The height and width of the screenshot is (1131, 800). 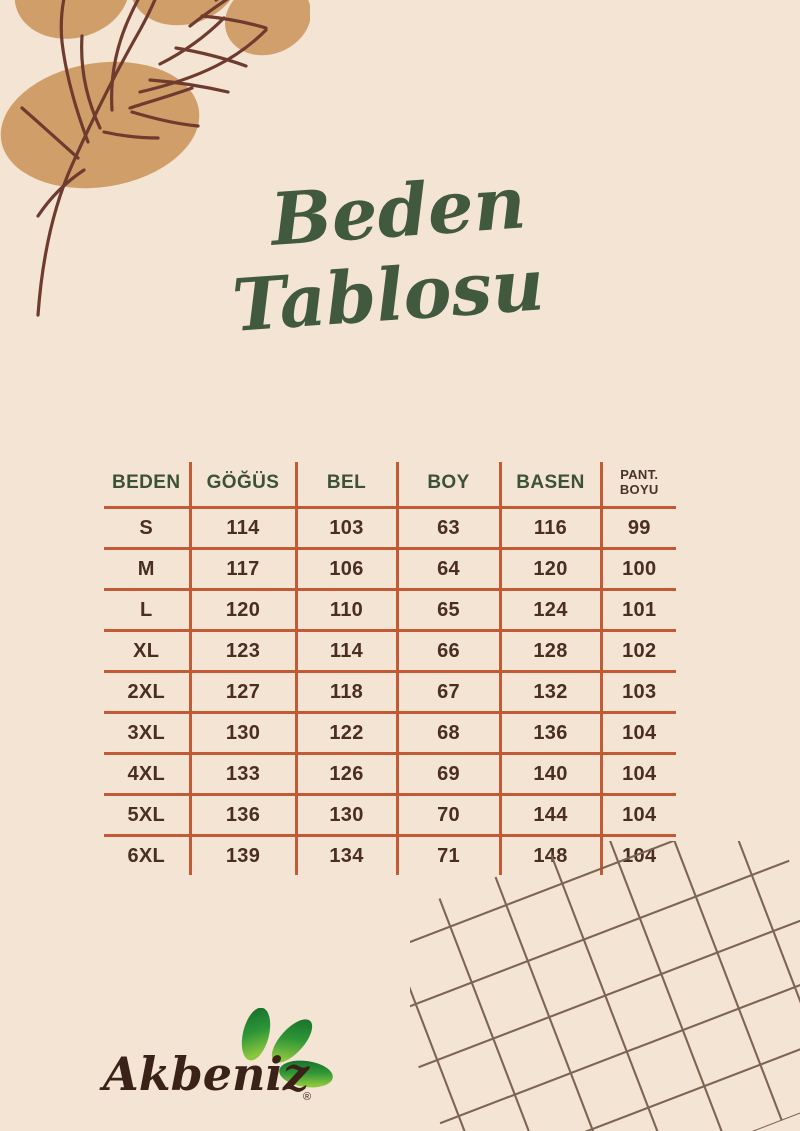 I want to click on table-row: 2XL 127 118 67 132 103, so click(x=390, y=692).